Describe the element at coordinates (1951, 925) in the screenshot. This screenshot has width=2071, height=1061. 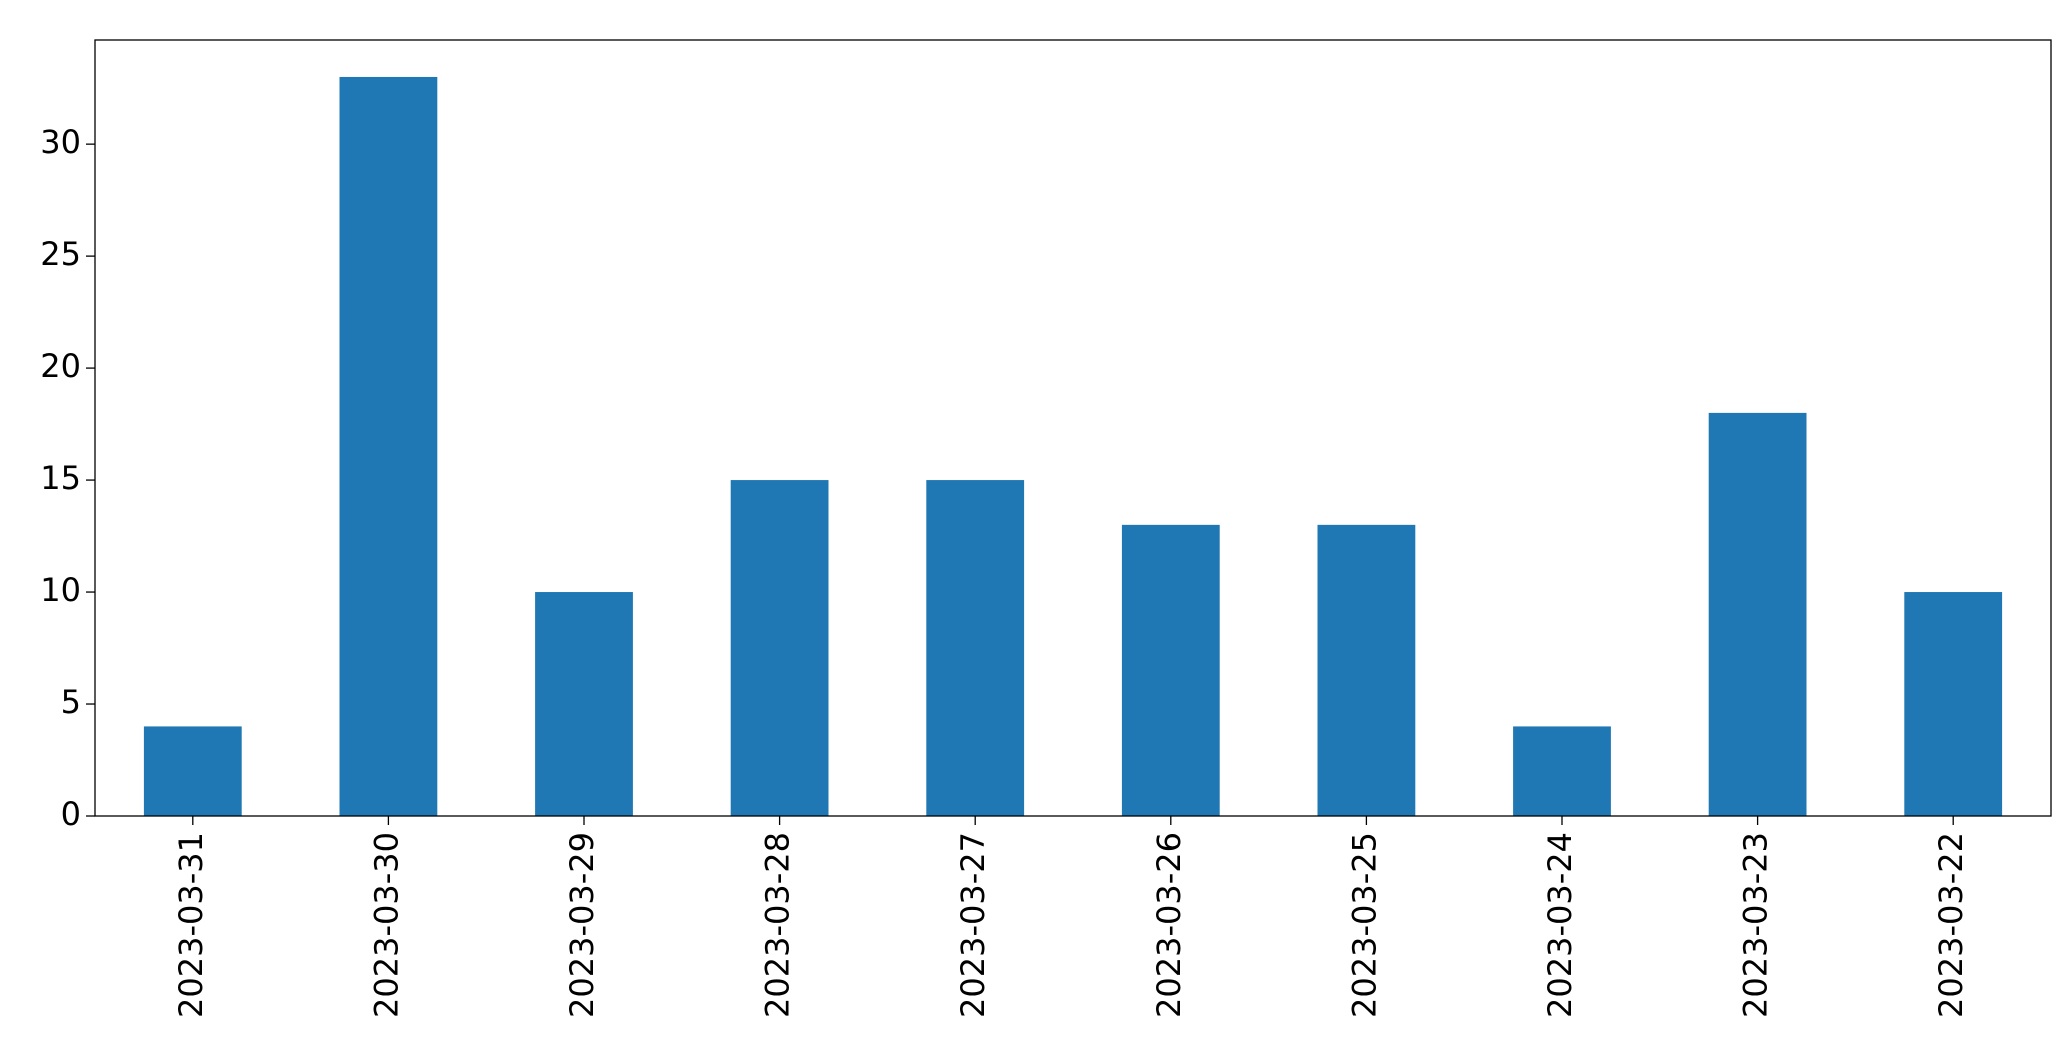
I see `x-tick-label: 2023-03-22` at that location.